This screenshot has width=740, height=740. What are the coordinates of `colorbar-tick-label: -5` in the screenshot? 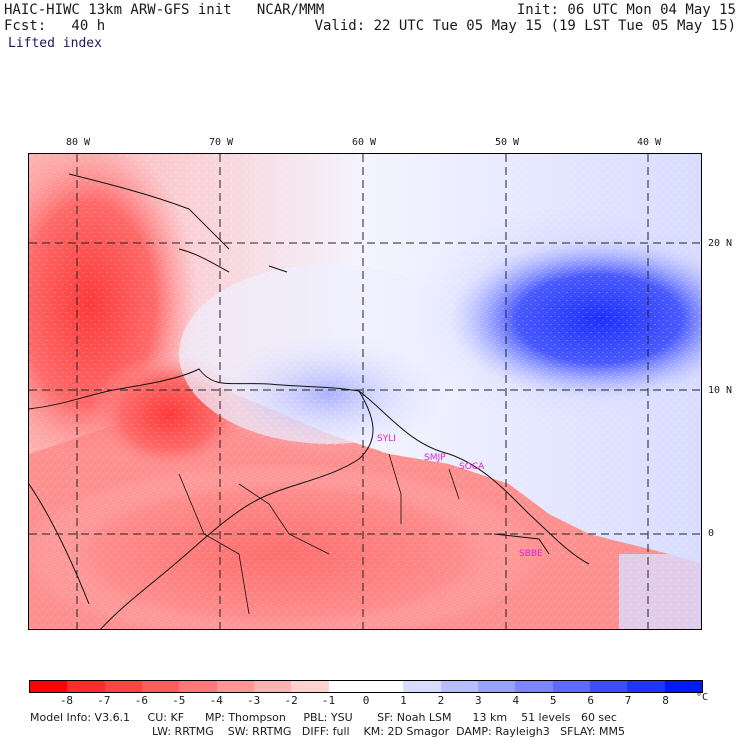 It's located at (179, 700).